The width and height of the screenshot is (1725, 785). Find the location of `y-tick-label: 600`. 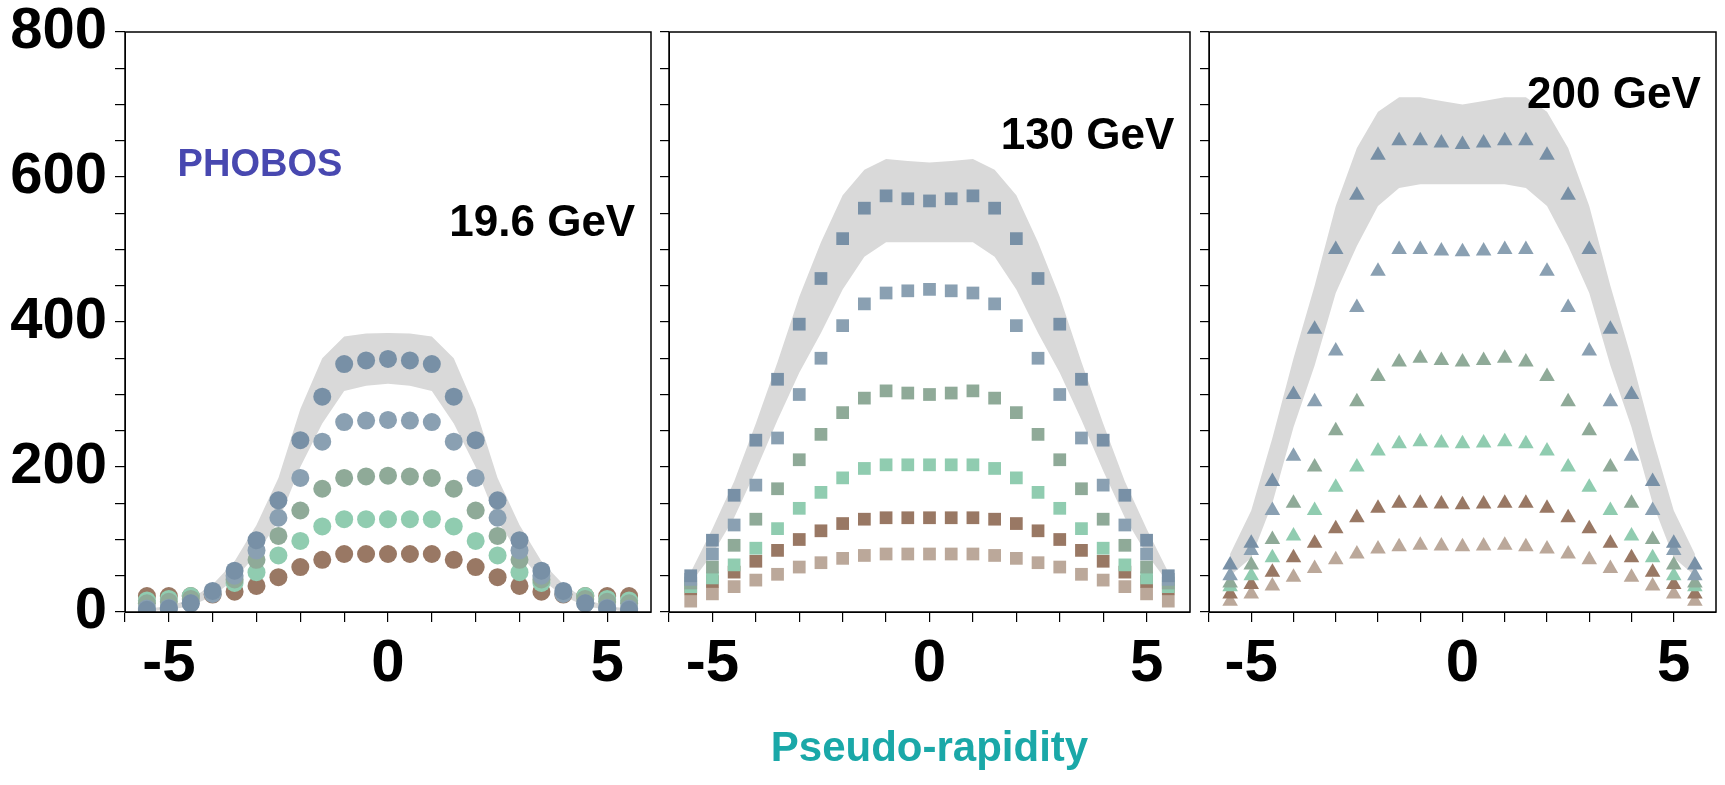

y-tick-label: 600 is located at coordinates (58, 172).